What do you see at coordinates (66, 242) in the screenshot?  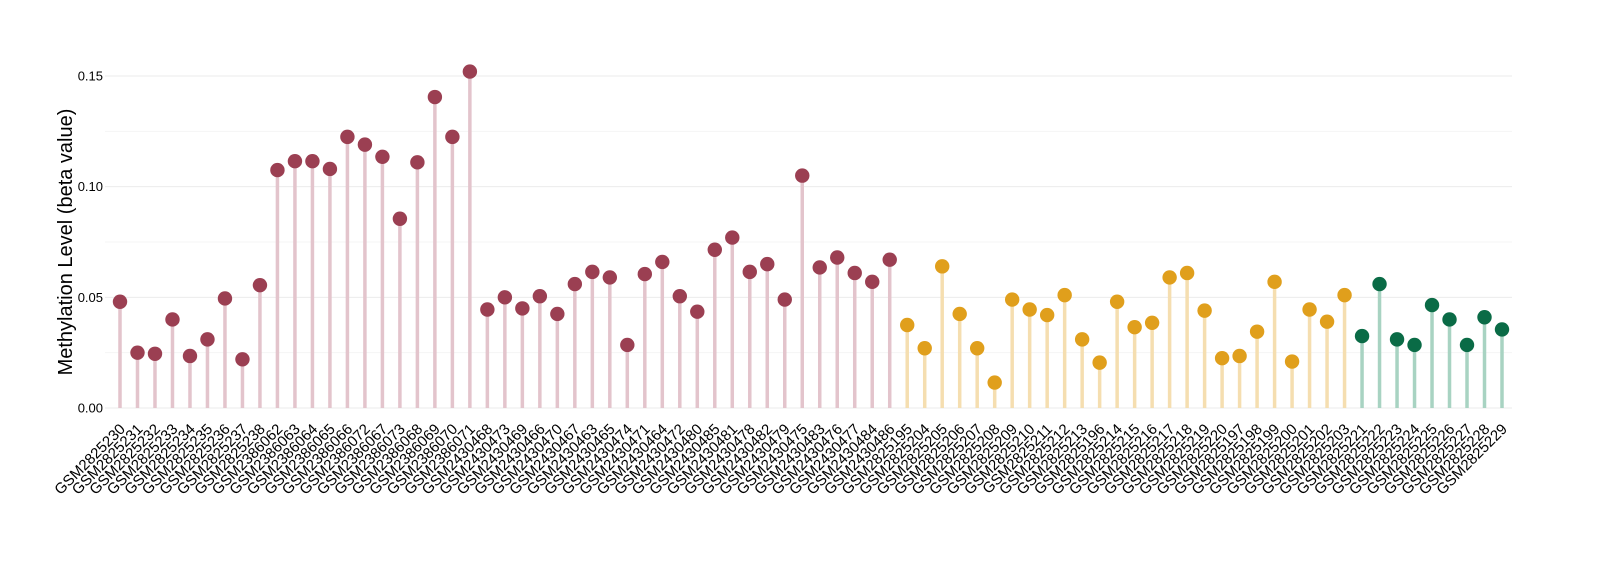 I see `y-axis-title: Methylation Level (beta value)` at bounding box center [66, 242].